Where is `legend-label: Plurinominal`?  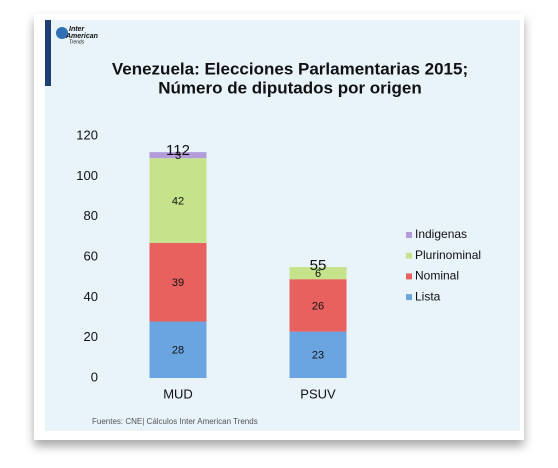
legend-label: Plurinominal is located at coordinates (448, 255).